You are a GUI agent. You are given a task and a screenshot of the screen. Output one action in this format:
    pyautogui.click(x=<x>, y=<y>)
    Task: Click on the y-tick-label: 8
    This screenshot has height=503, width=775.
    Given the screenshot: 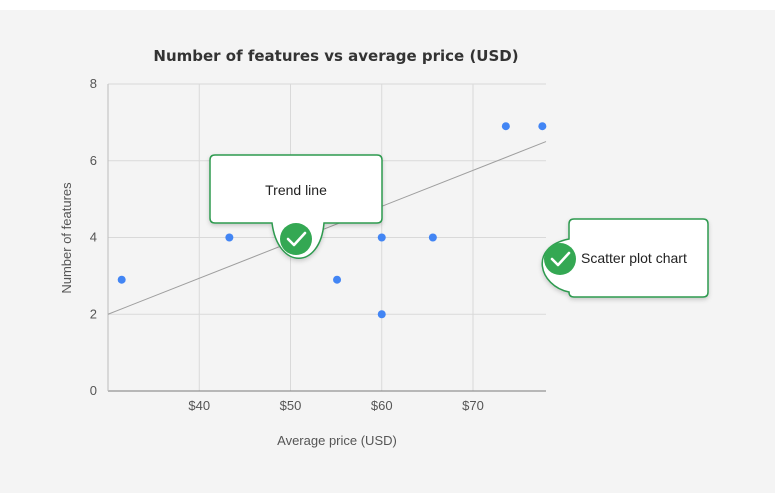 What is the action you would take?
    pyautogui.click(x=93, y=83)
    